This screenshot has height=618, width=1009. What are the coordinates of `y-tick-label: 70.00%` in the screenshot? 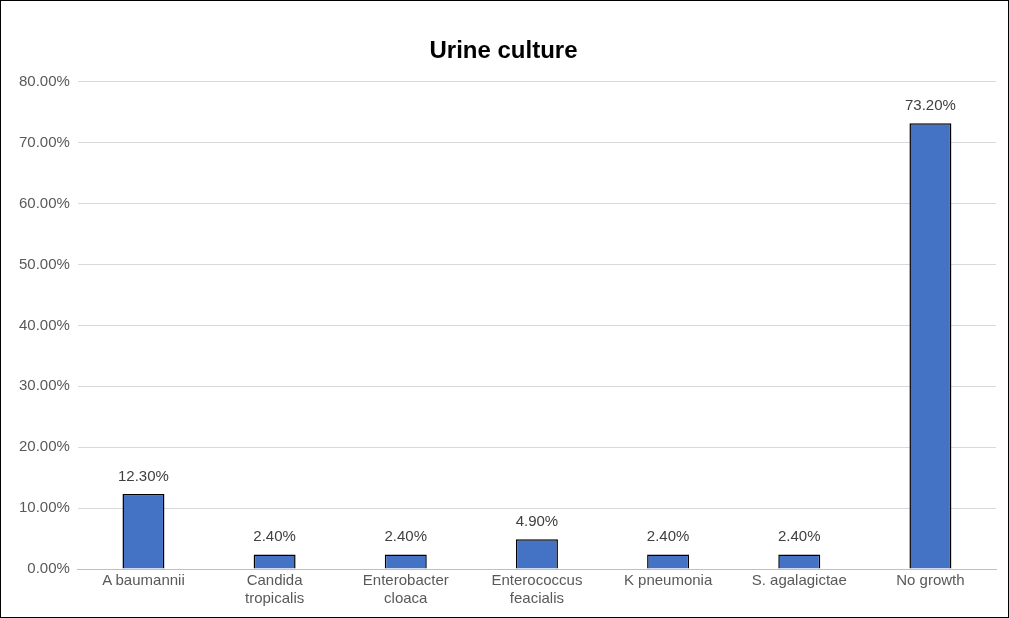 It's located at (44, 141).